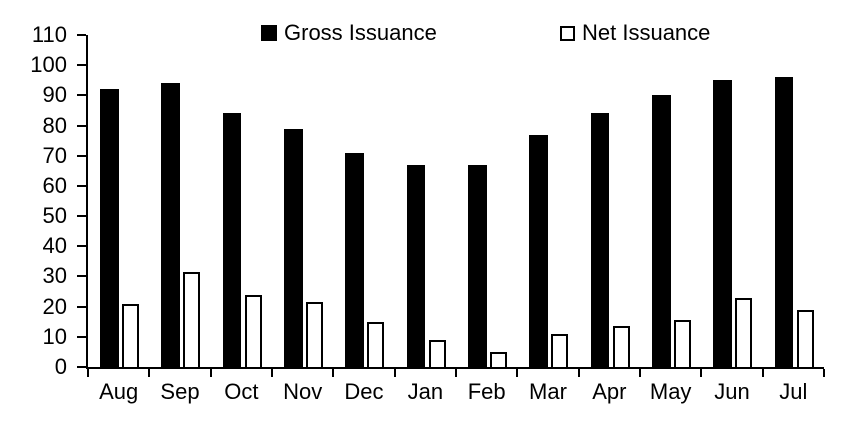 The image size is (852, 430). I want to click on gross-bar-apr, so click(600, 240).